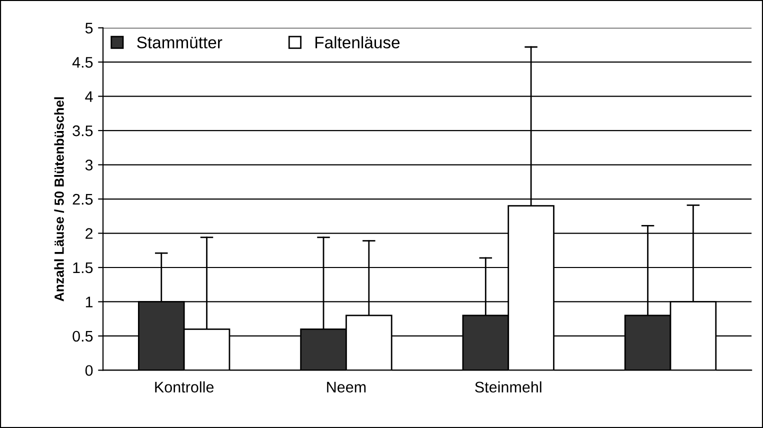  I want to click on y-tick-label: 3, so click(89, 165).